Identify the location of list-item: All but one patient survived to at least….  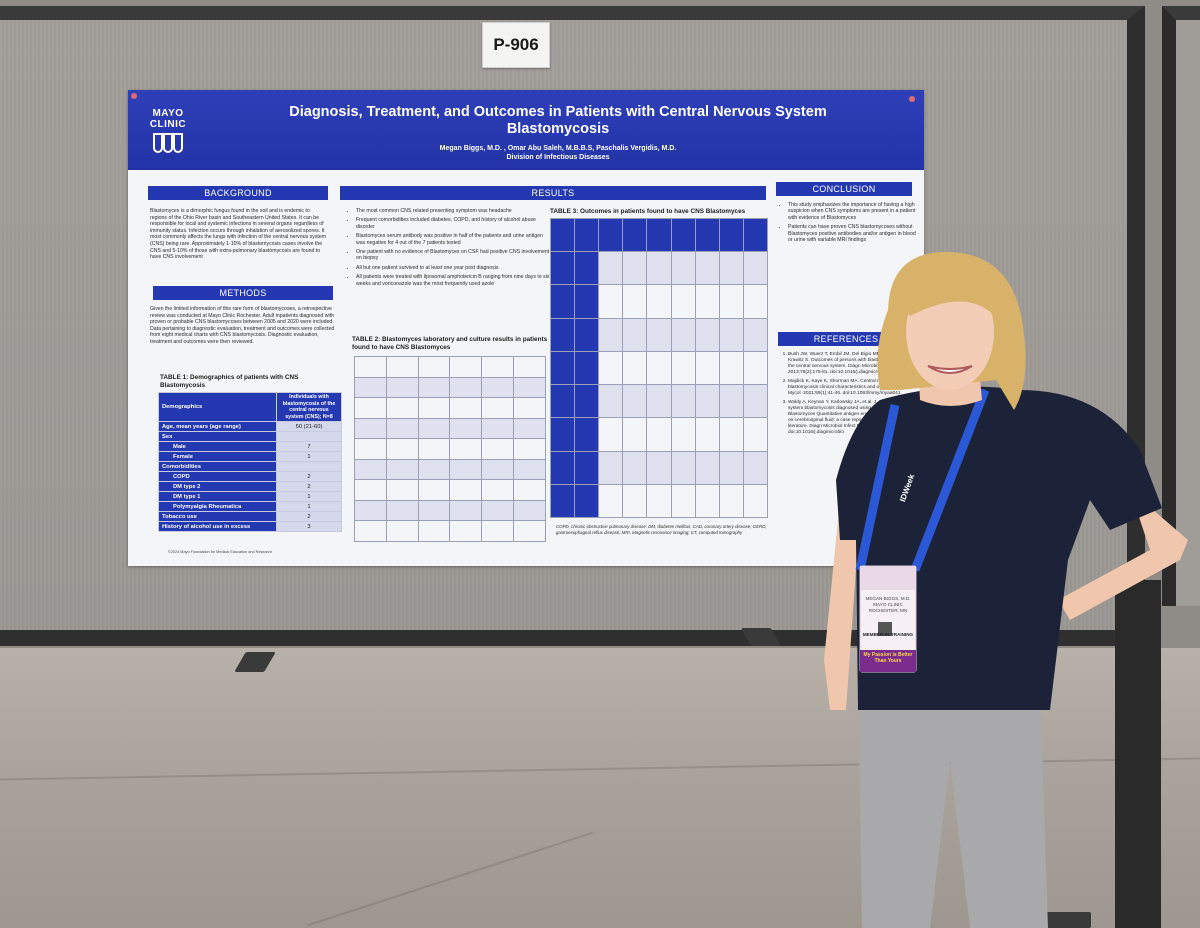
(454, 268).